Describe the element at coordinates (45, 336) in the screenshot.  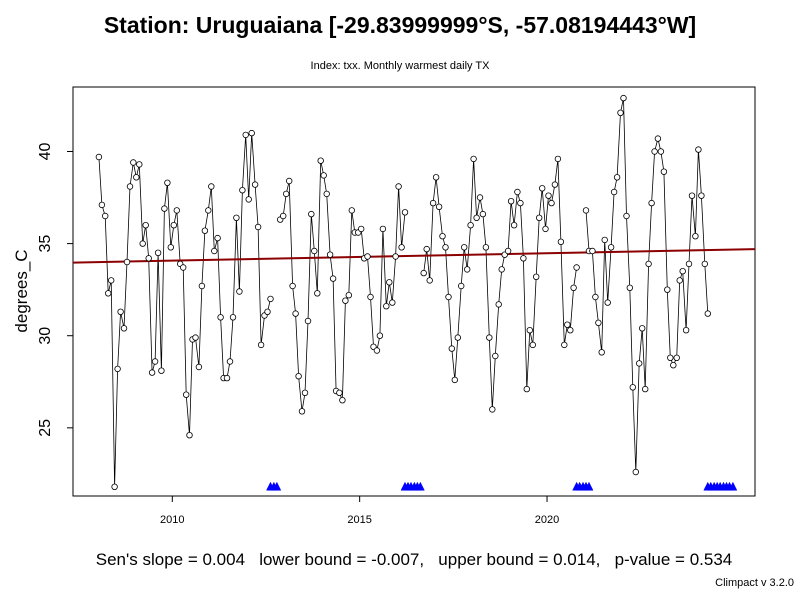
I see `y-tick-label: 30` at that location.